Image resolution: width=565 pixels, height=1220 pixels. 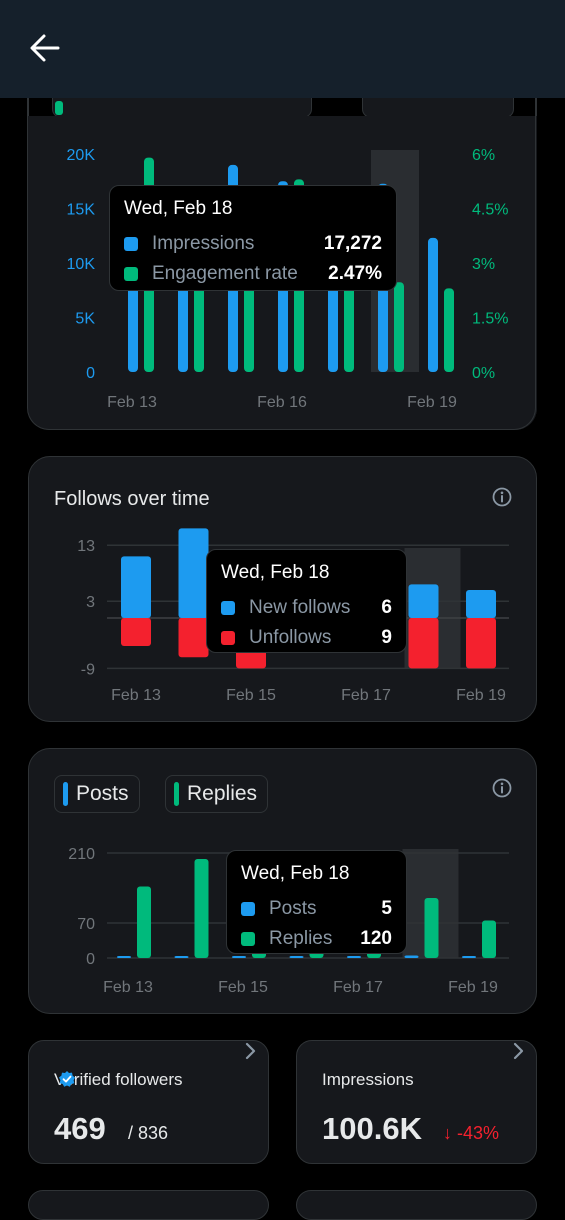 I want to click on stat-value: 100.6K, so click(x=372, y=1128).